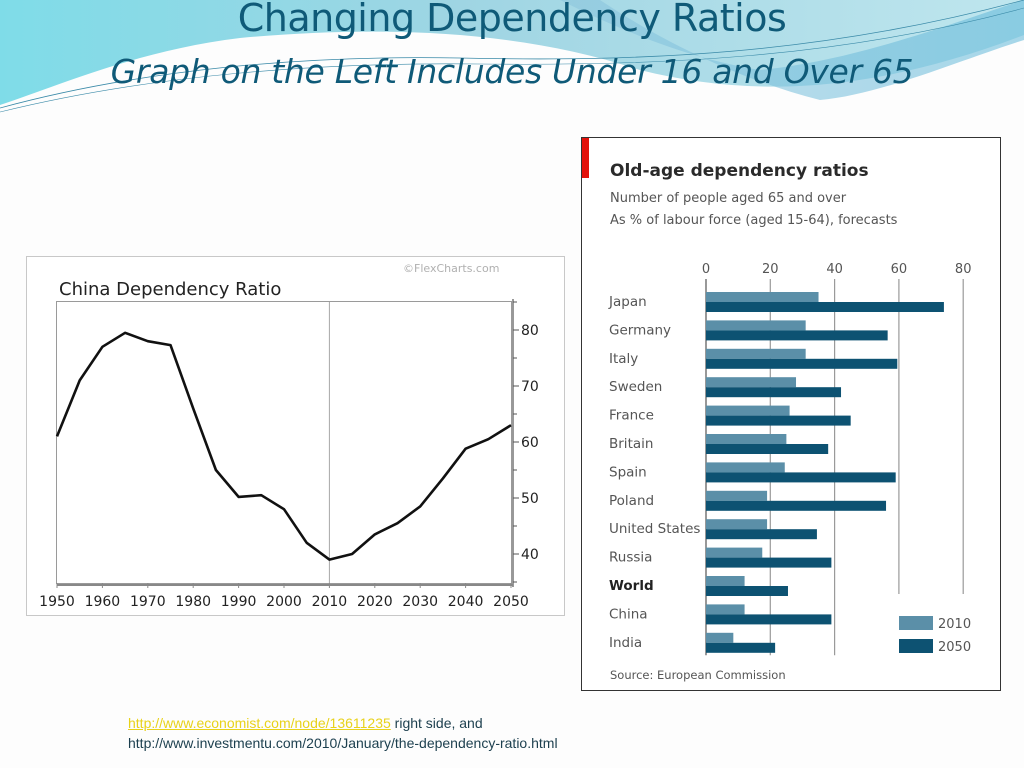 This screenshot has width=1024, height=768. Describe the element at coordinates (148, 602) in the screenshot. I see `x-tick-label: 1970` at that location.